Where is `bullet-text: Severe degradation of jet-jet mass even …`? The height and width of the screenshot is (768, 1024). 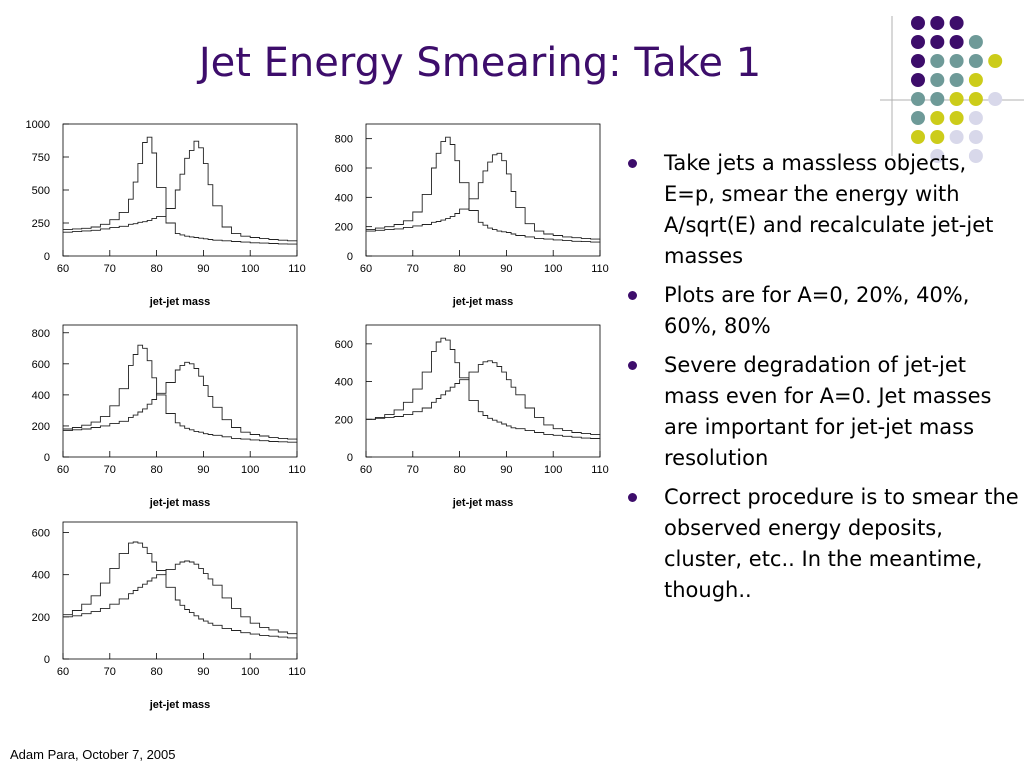
bullet-text: Severe degradation of jet-jet mass even … is located at coordinates (828, 411).